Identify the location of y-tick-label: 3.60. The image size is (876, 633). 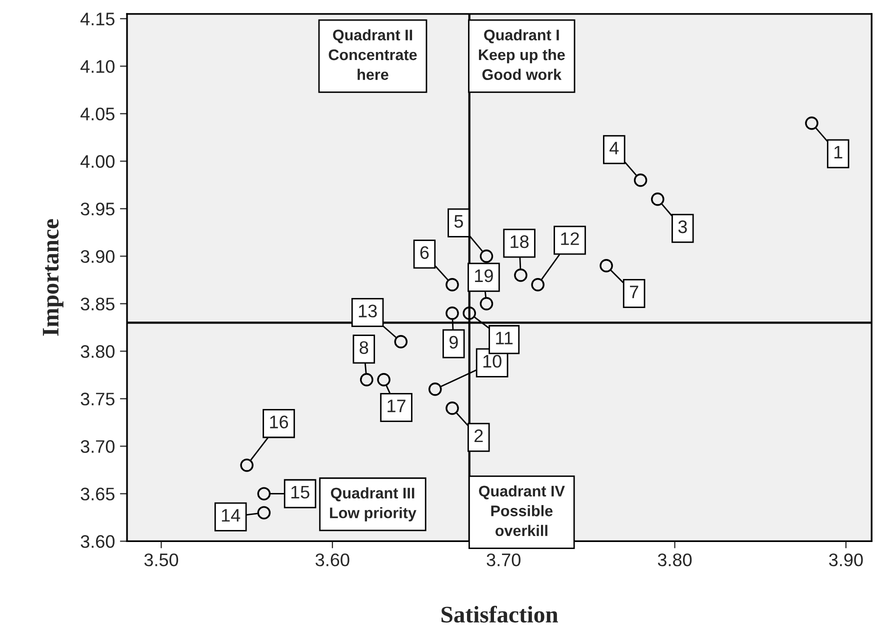
(97, 541).